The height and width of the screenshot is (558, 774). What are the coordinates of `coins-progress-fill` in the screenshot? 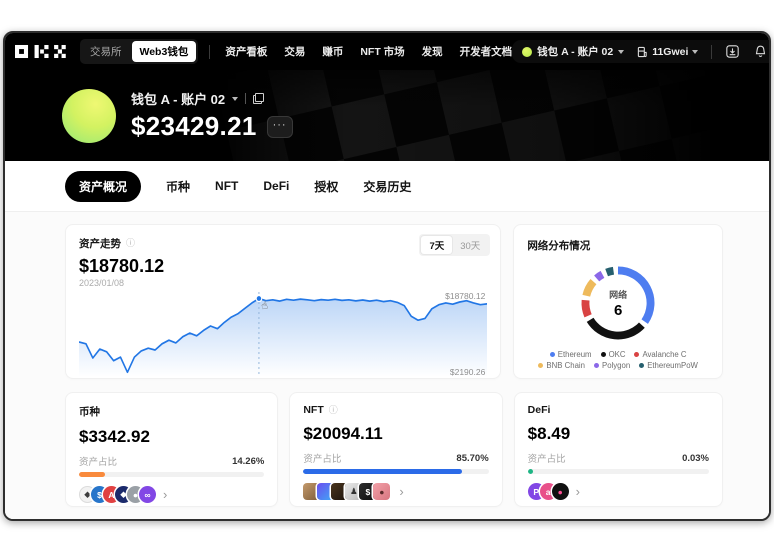 It's located at (92, 474).